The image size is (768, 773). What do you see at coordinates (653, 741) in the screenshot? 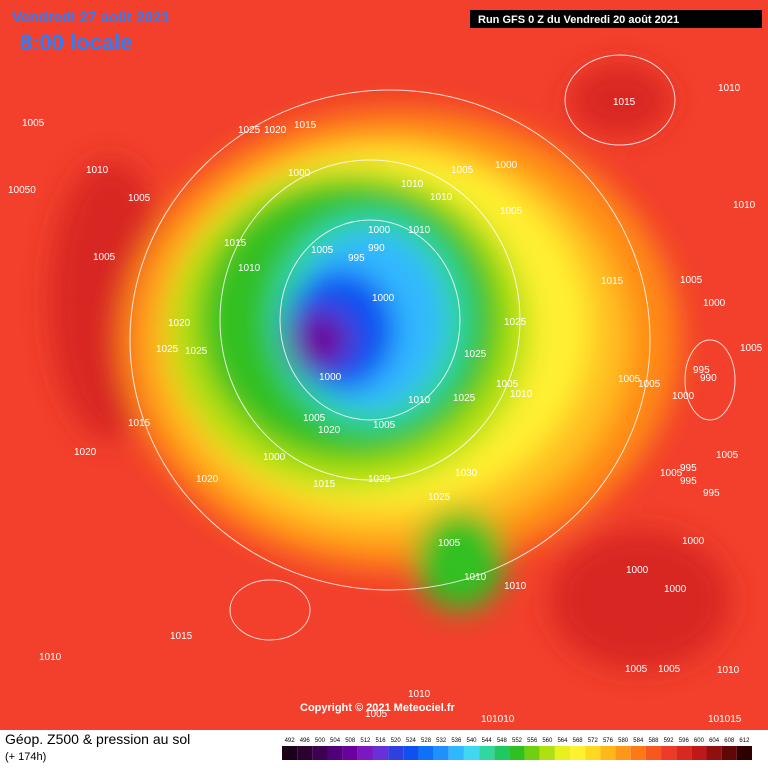
I see `scale-label: 588` at bounding box center [653, 741].